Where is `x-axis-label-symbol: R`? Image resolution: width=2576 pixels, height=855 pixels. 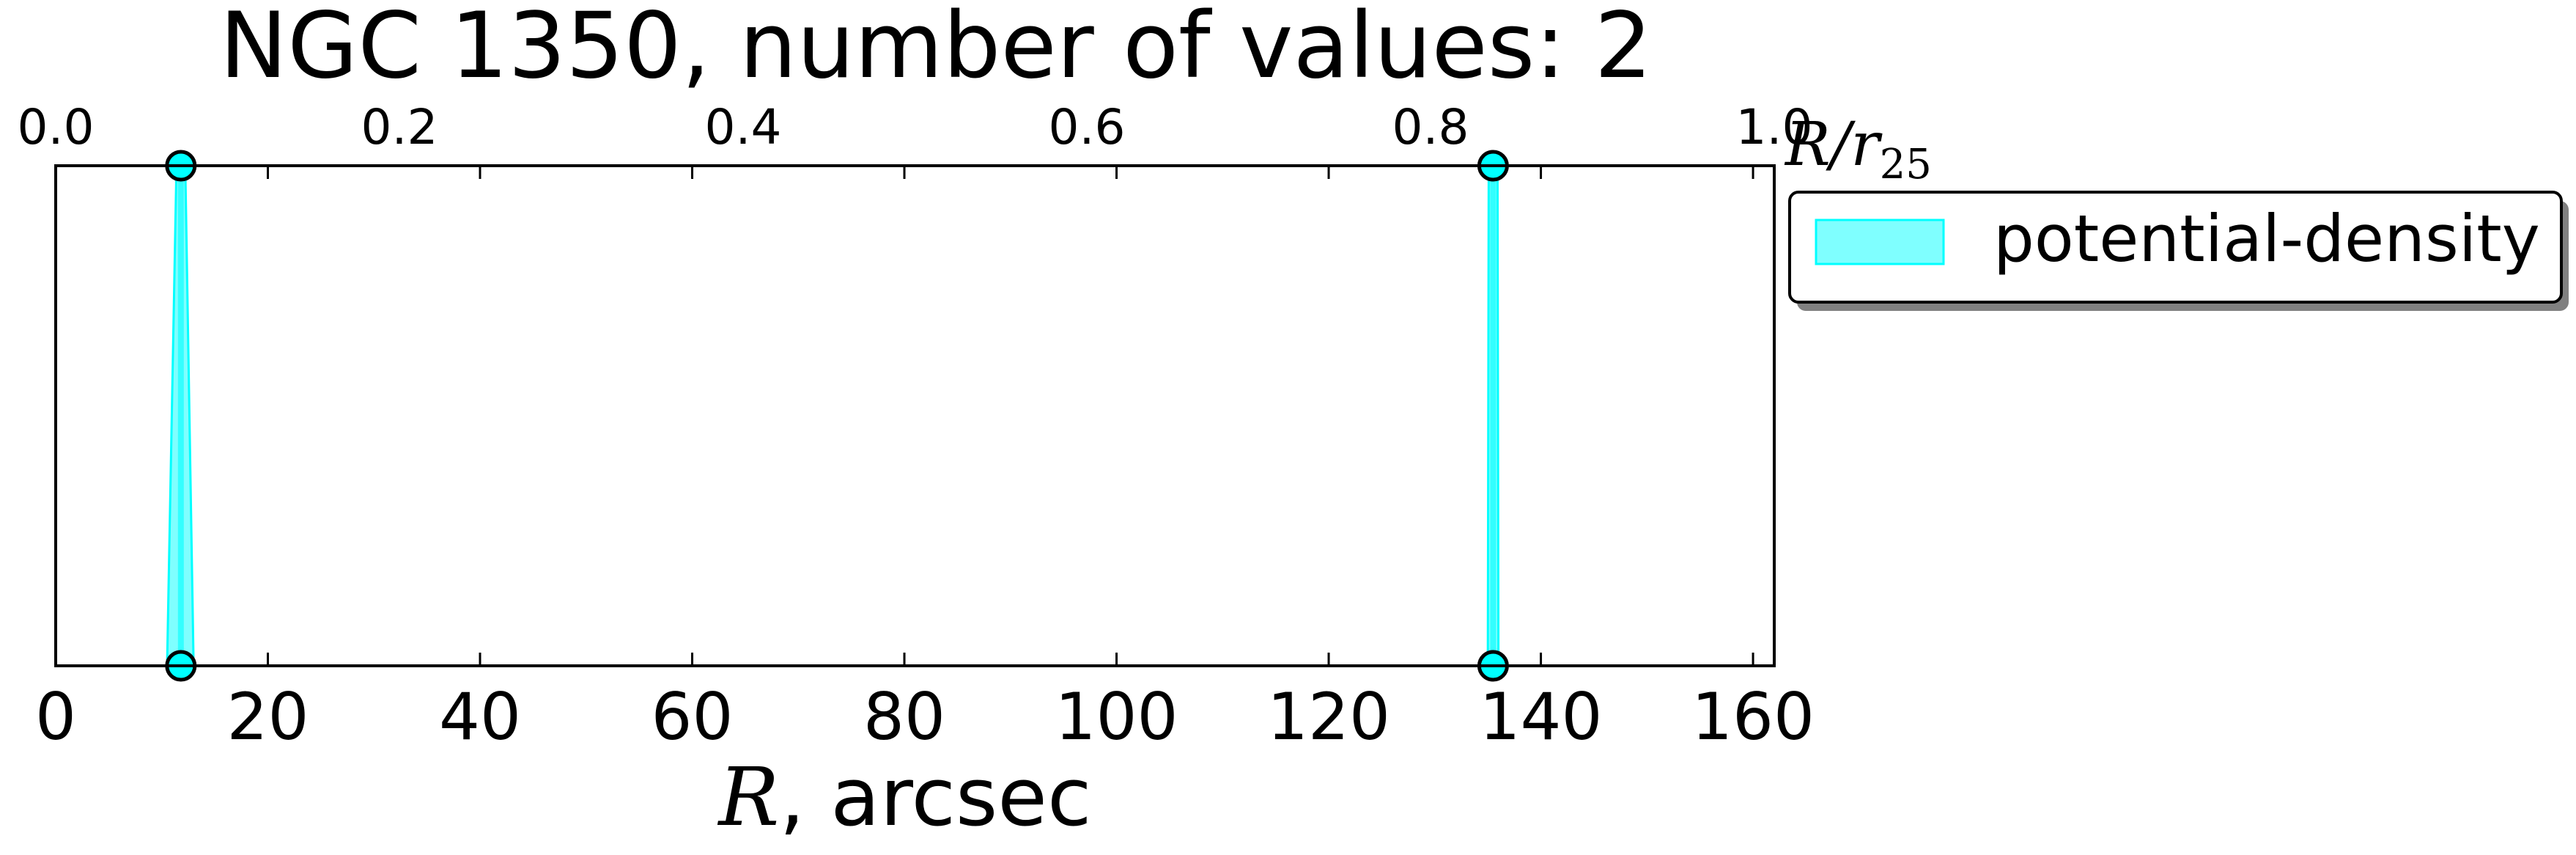 x-axis-label-symbol: R is located at coordinates (748, 797).